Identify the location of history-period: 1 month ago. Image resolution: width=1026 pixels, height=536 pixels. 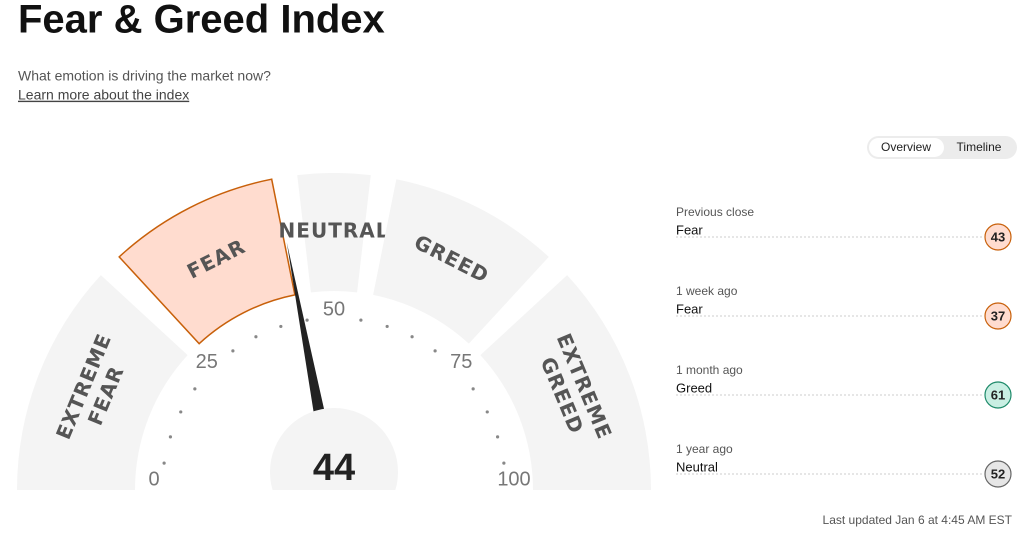
(709, 370).